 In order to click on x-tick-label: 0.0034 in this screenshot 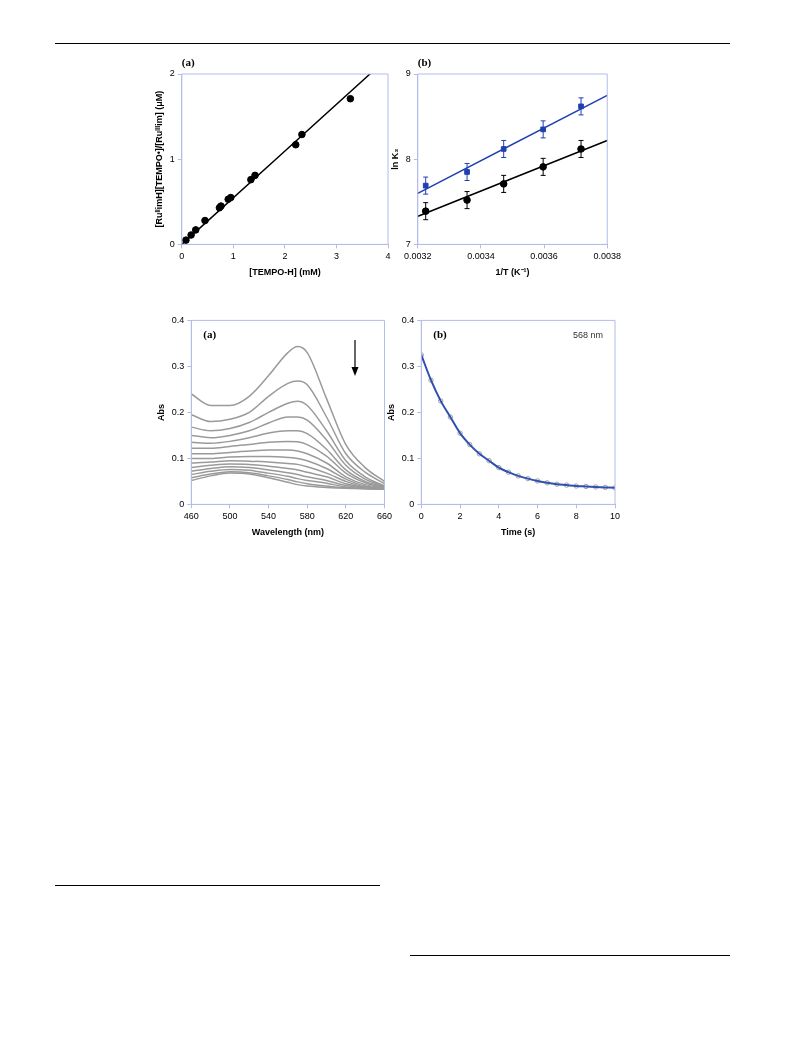, I will do `click(481, 256)`.